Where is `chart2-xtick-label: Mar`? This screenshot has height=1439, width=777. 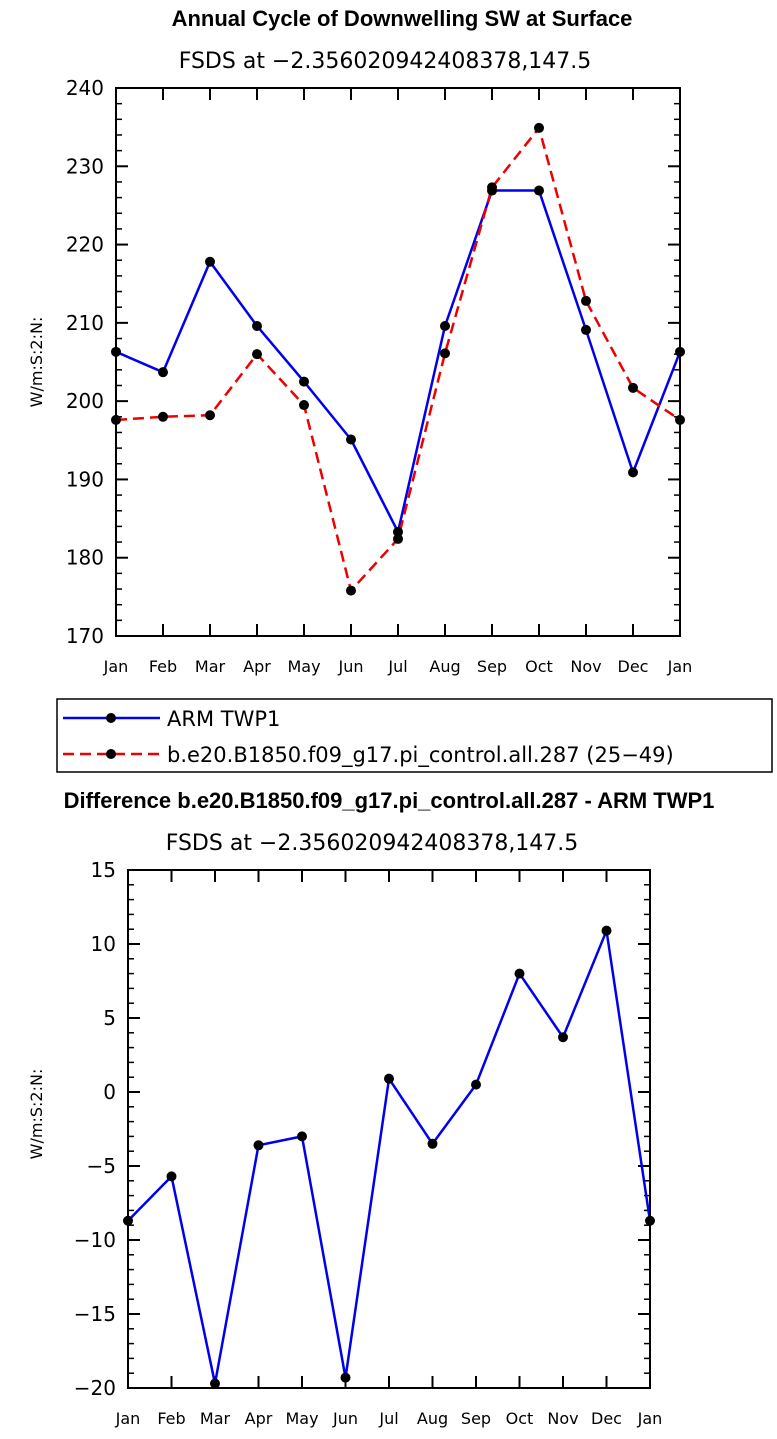 chart2-xtick-label: Mar is located at coordinates (215, 1418).